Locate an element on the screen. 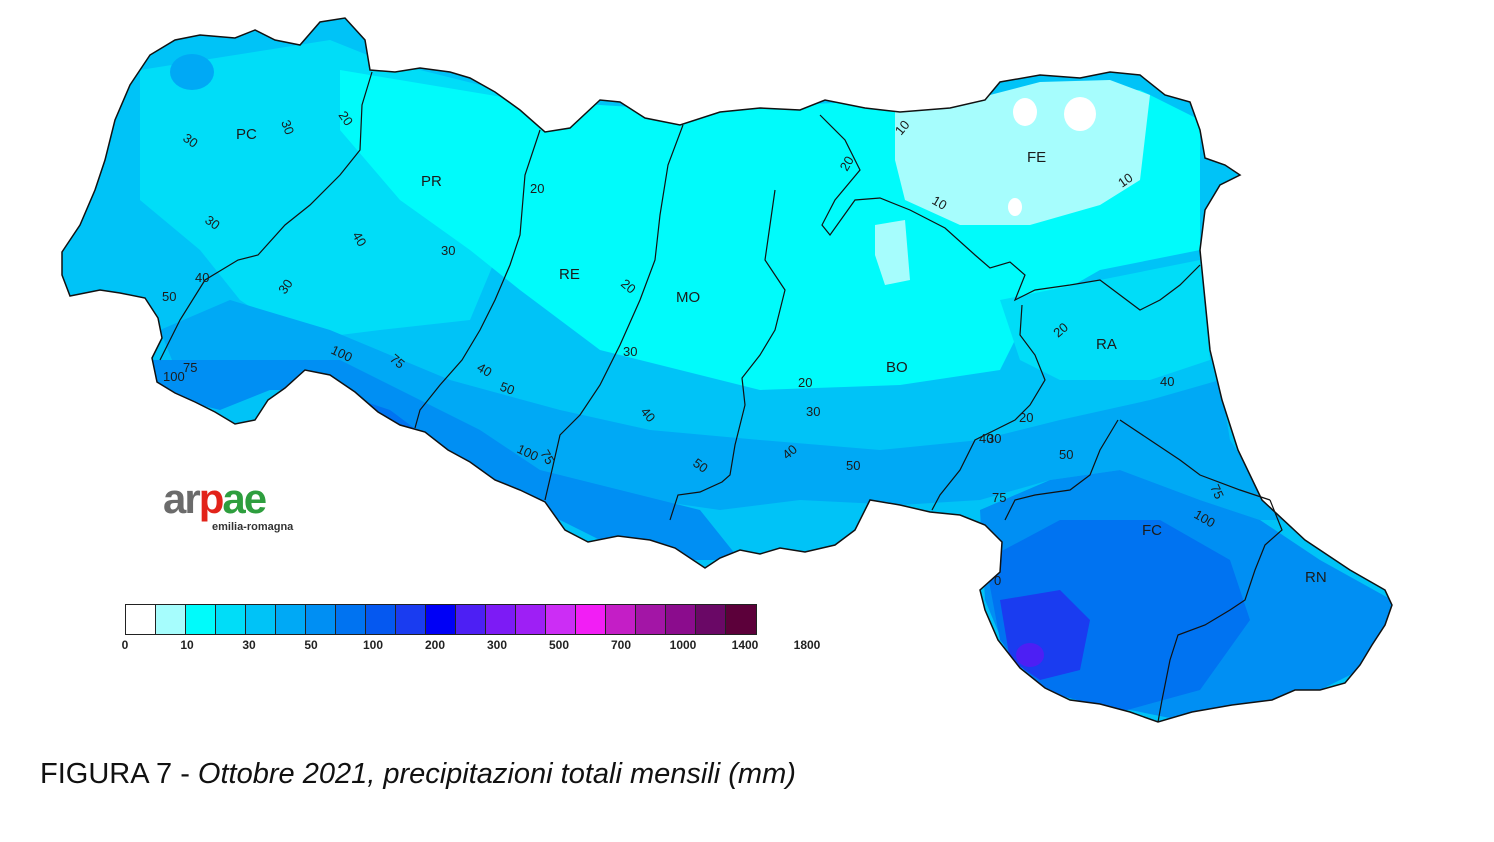 The width and height of the screenshot is (1494, 842). legend-tick-label: 500 is located at coordinates (559, 645).